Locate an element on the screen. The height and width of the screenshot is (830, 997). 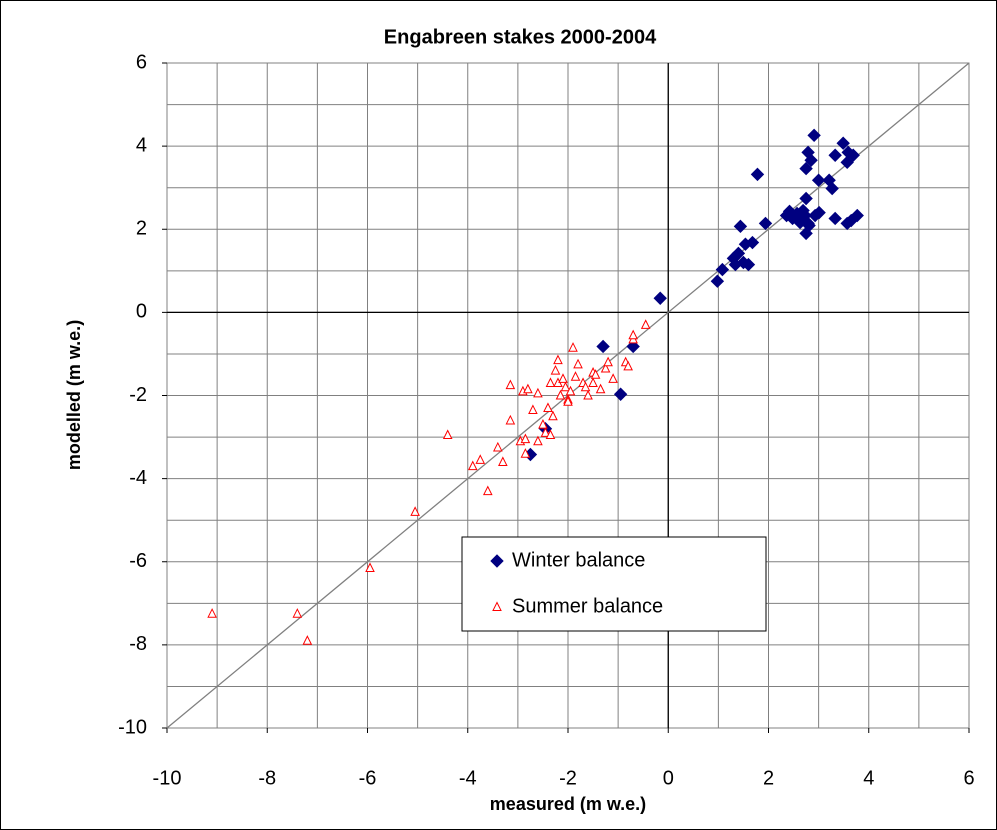
y-tick-label: -6 is located at coordinates (138, 561).